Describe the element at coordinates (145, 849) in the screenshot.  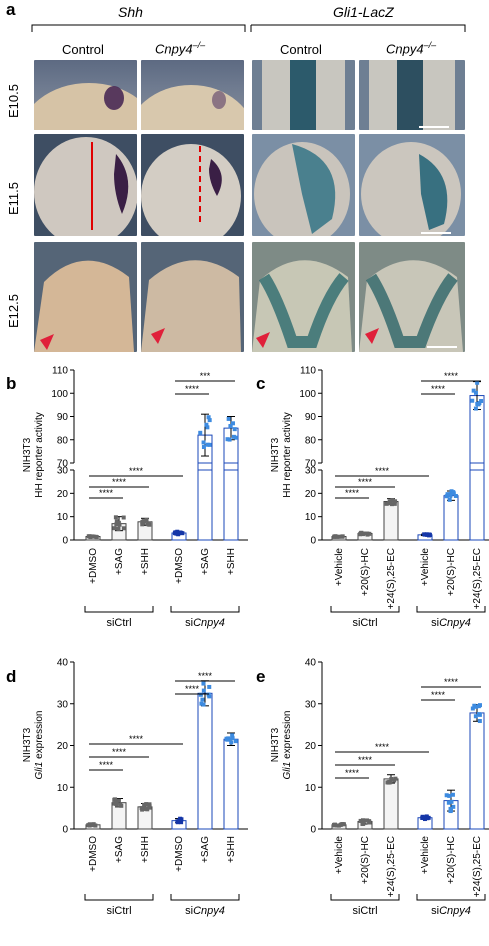
I see `chart-d-x-tick-label: +SHH` at that location.